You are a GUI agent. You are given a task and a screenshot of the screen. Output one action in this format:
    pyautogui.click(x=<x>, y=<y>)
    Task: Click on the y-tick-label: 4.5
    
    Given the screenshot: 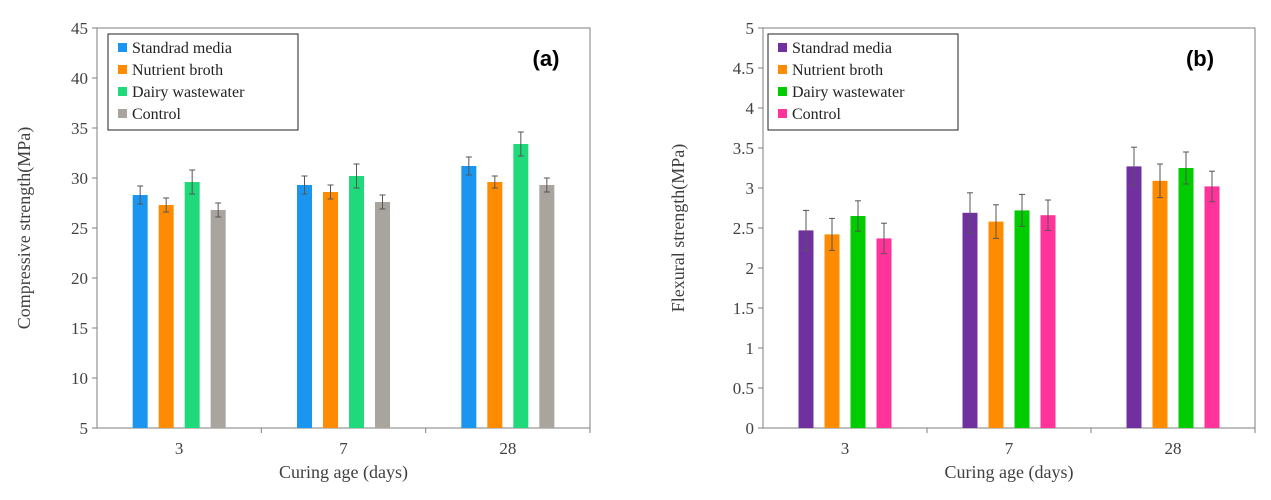 What is the action you would take?
    pyautogui.click(x=743, y=68)
    